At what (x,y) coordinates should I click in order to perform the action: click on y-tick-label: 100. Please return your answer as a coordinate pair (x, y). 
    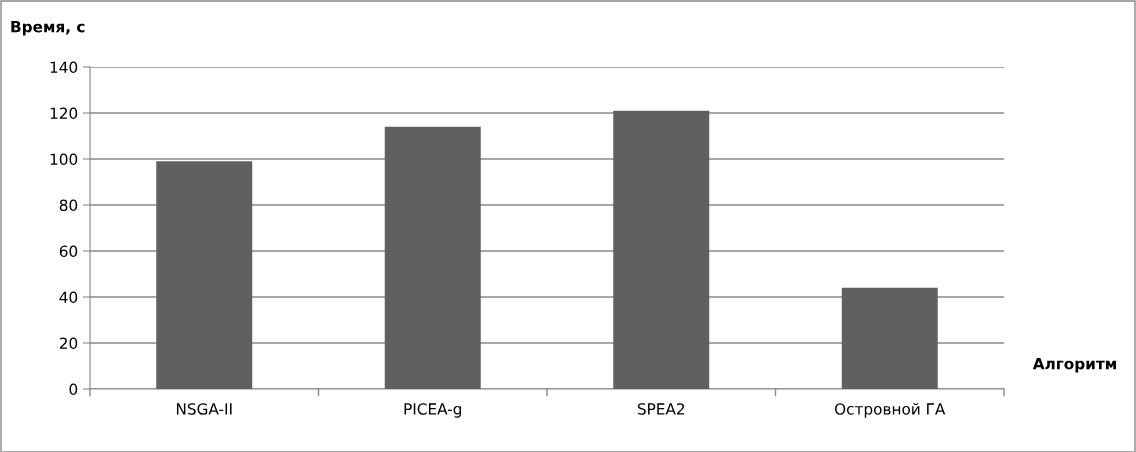
    Looking at the image, I should click on (64, 159).